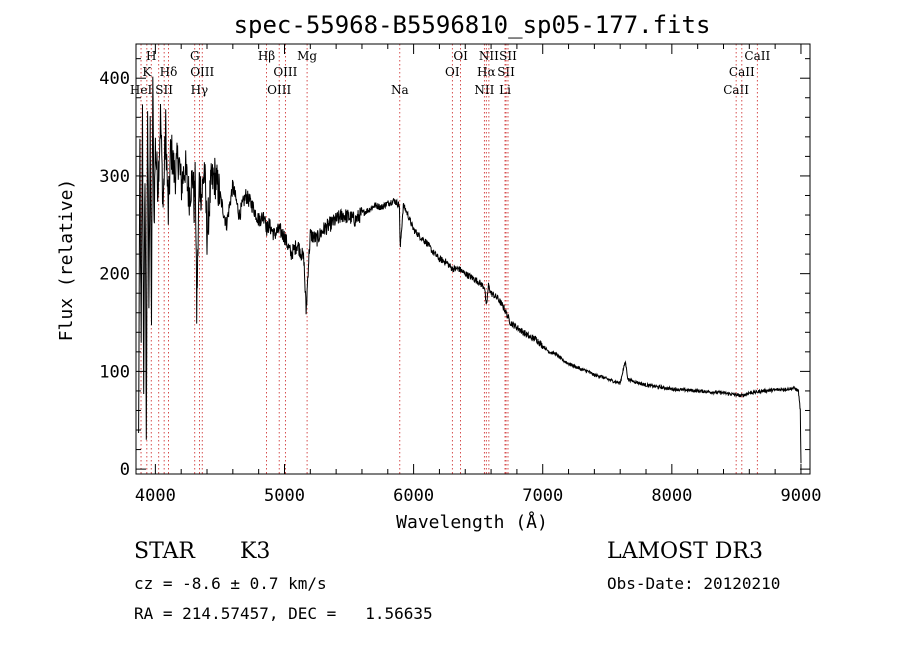 The width and height of the screenshot is (900, 649). I want to click on line-label-22: CaII, so click(736, 90).